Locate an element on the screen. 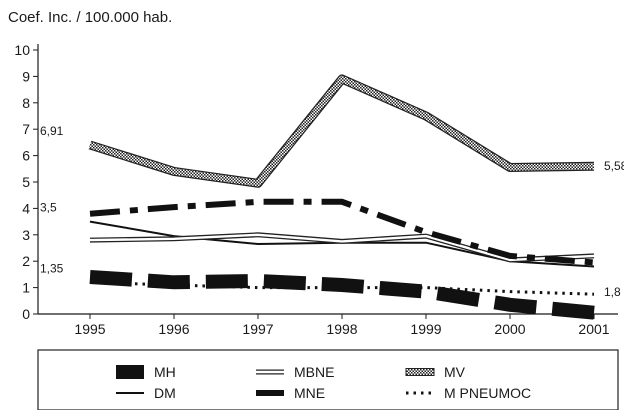 This screenshot has height=410, width=624. series-mh is located at coordinates (342, 295).